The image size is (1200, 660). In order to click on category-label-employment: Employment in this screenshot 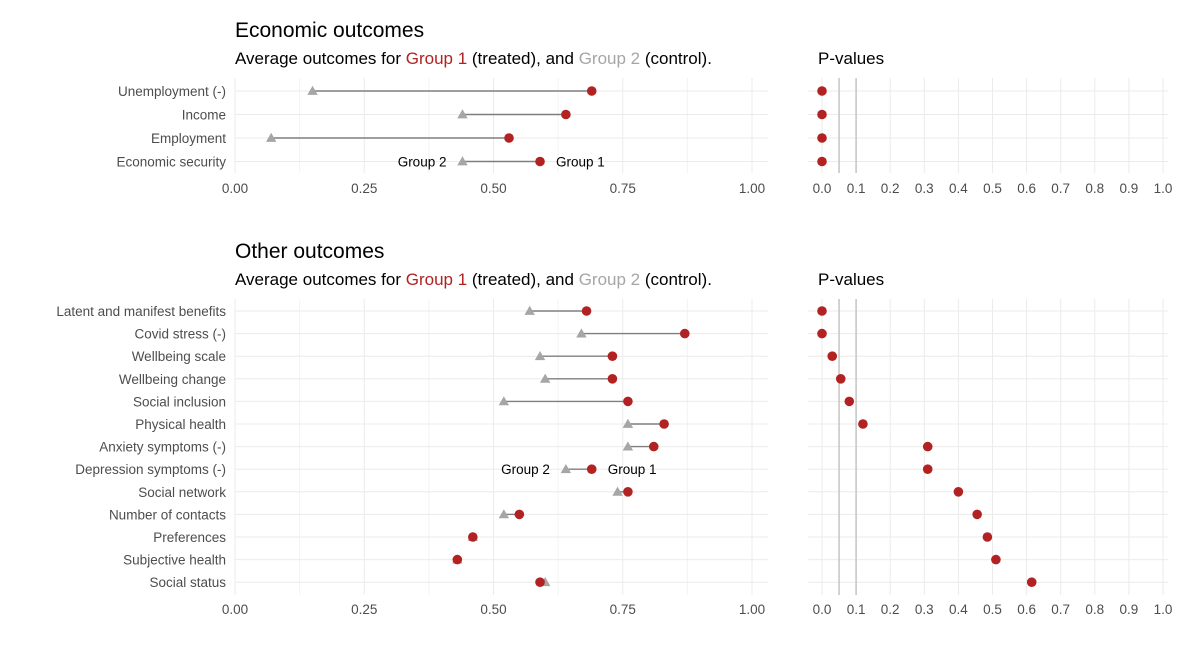, I will do `click(188, 138)`.